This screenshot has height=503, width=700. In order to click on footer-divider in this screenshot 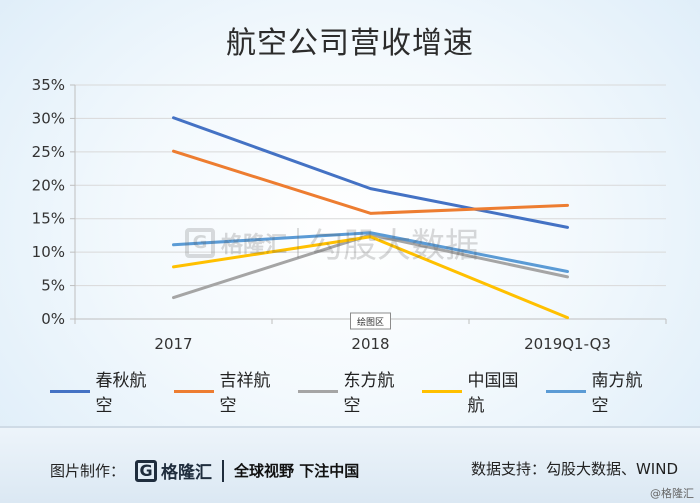, I will do `click(350, 427)`.